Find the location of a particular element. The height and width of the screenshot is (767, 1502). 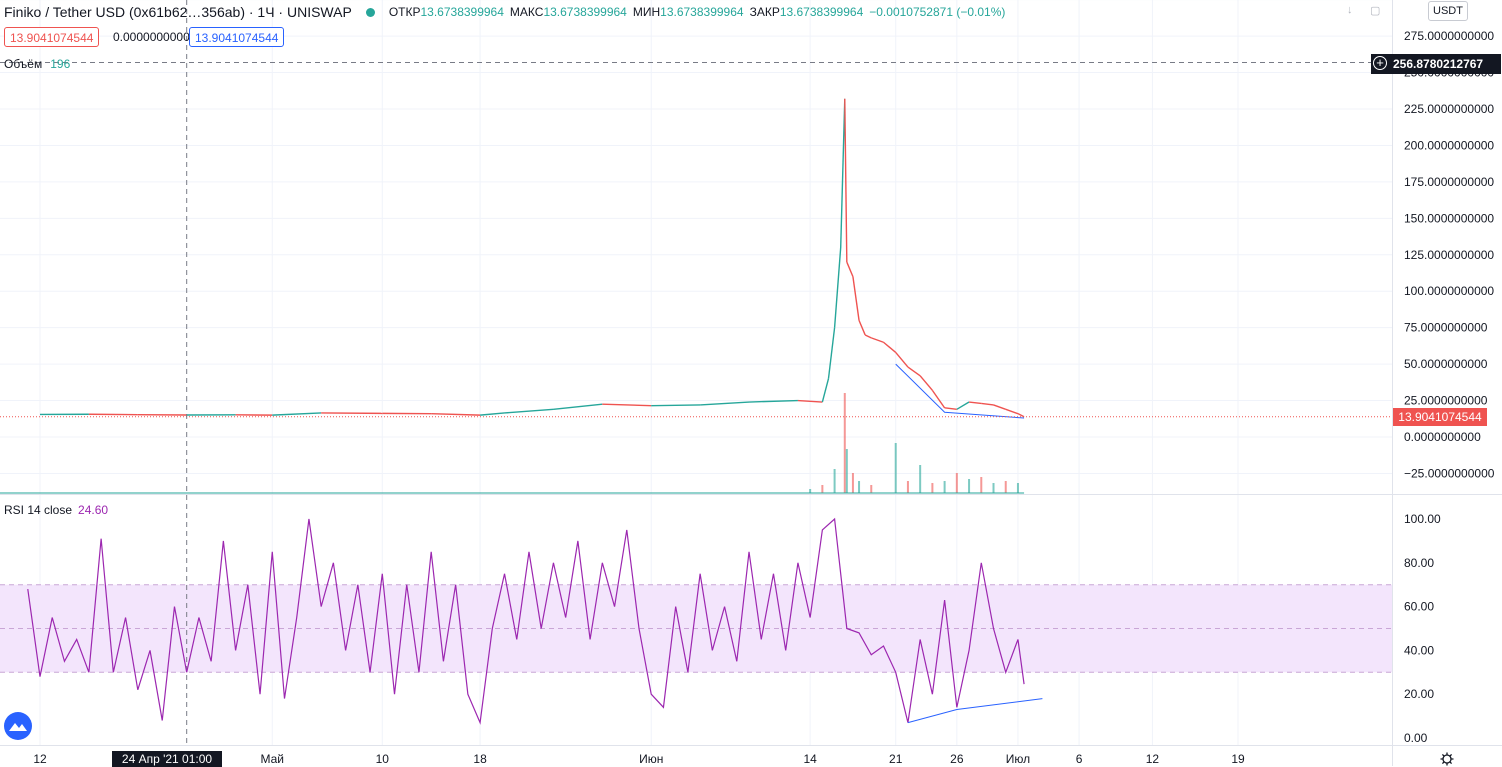

logo-wave-icon is located at coordinates (18, 726).